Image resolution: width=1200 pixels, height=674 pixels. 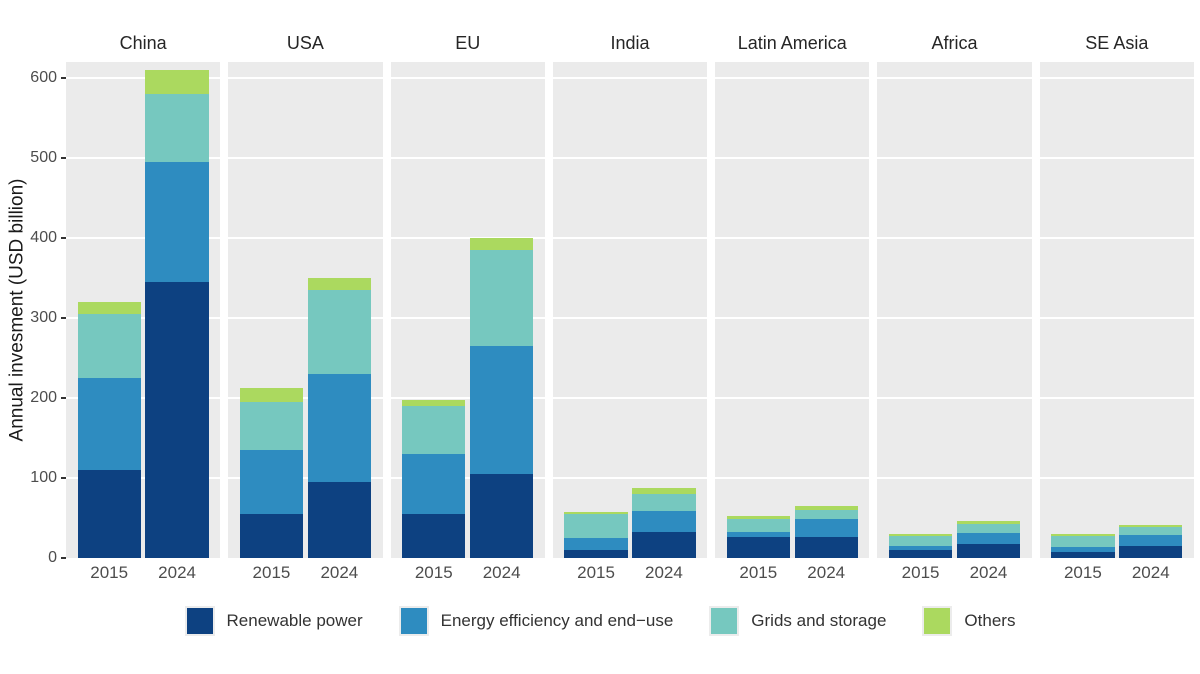 What do you see at coordinates (413, 621) in the screenshot?
I see `legend-swatch-energy-efficiency-and-end-use` at bounding box center [413, 621].